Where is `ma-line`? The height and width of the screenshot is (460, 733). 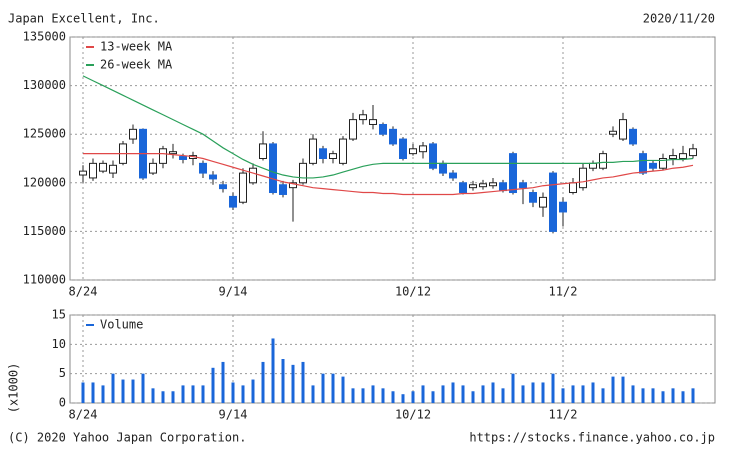
ma-line is located at coordinates (388, 174).